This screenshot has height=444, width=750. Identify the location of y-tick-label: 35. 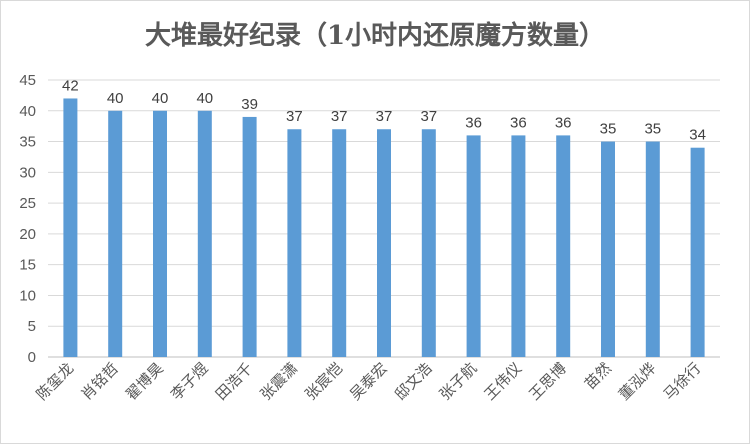
(27, 142).